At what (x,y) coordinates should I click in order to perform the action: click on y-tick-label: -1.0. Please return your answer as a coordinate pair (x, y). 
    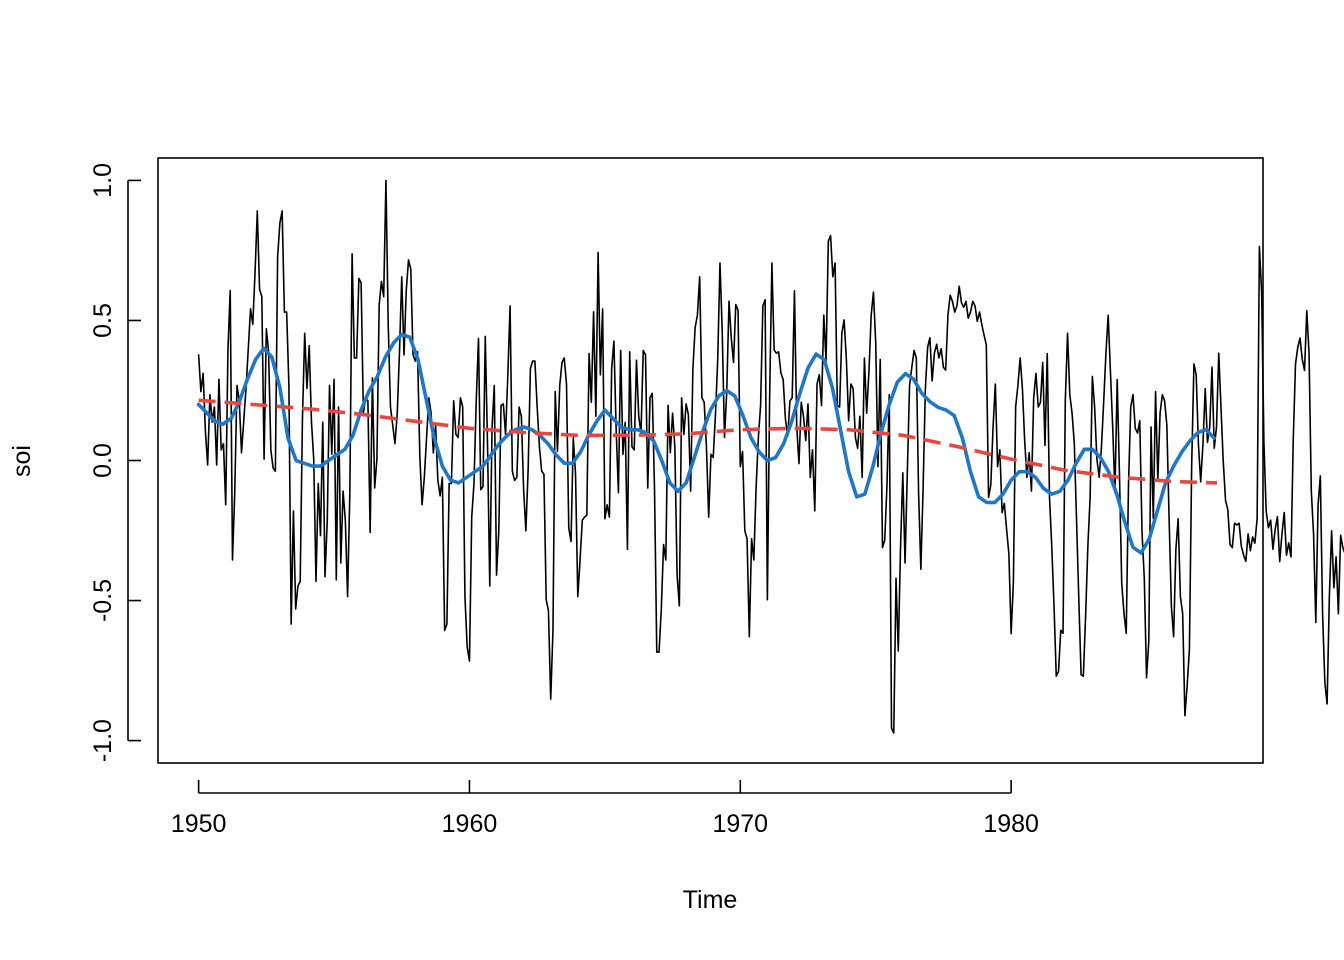
    Looking at the image, I should click on (103, 740).